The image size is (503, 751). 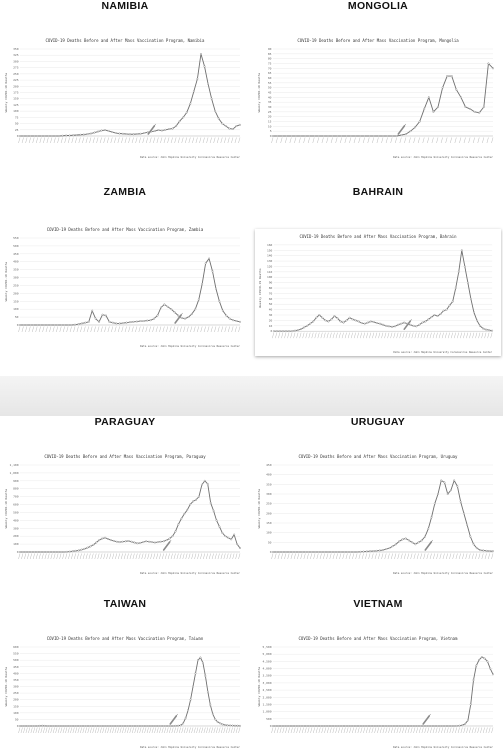 I want to click on vaccine-needle, so click(x=181, y=314).